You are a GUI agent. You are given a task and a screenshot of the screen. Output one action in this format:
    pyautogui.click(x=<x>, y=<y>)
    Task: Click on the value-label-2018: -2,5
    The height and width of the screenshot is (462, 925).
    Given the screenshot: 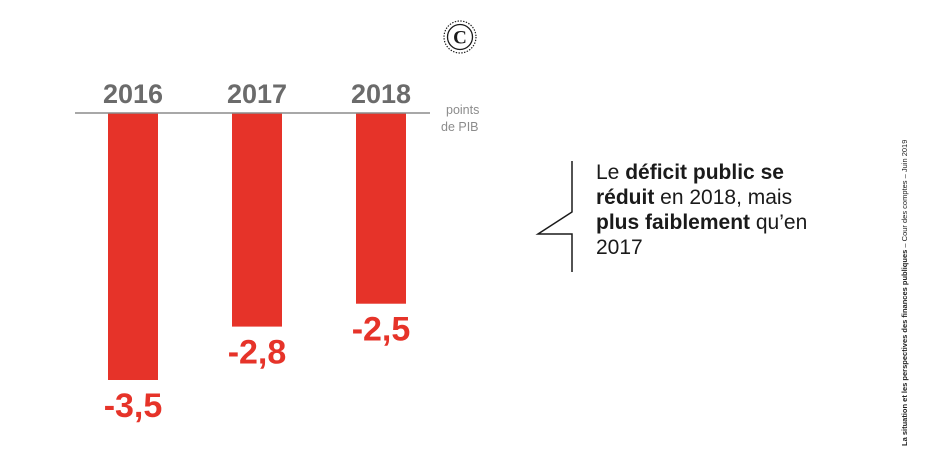 What is the action you would take?
    pyautogui.click(x=381, y=330)
    